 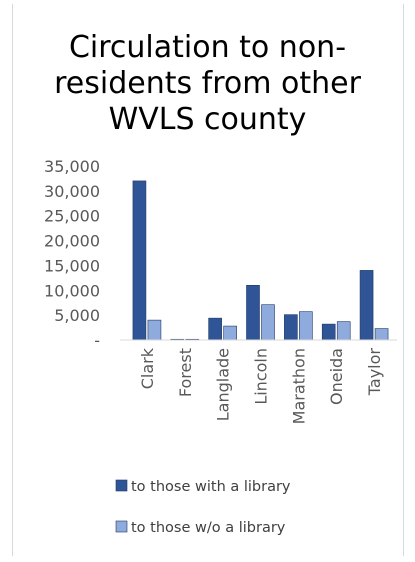 I want to click on y-tick-label: 35,000, so click(x=72, y=166).